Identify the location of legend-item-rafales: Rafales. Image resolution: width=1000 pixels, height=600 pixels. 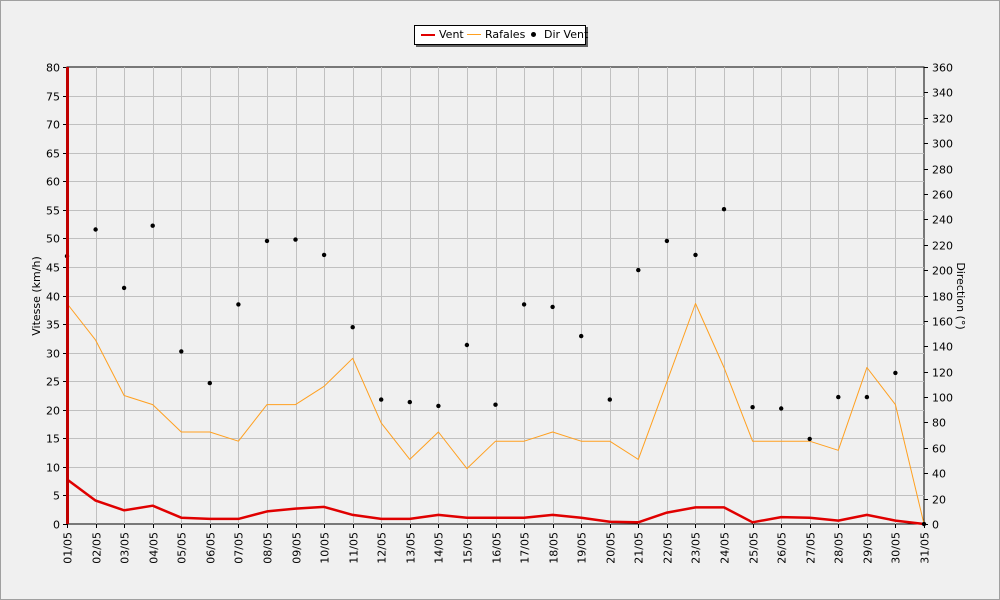
(496, 34).